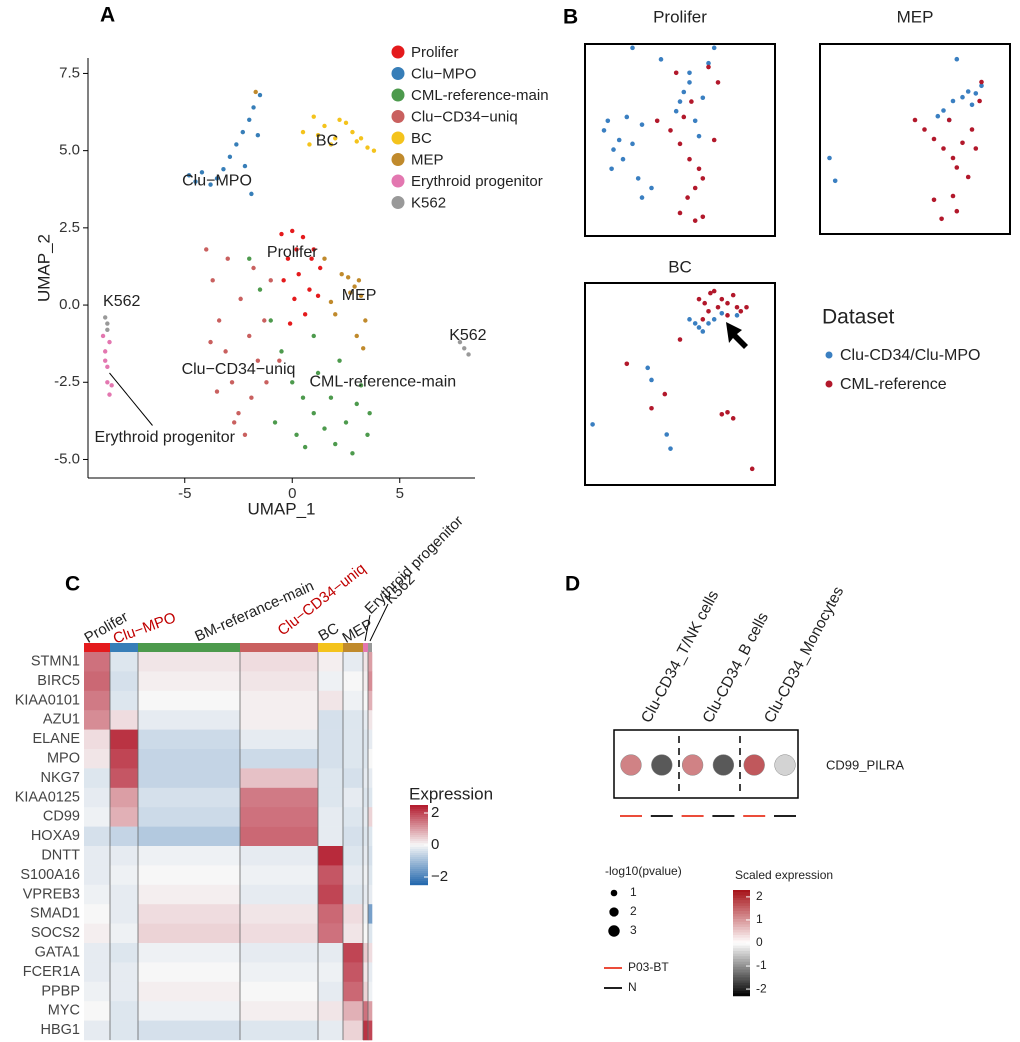 The width and height of the screenshot is (1020, 1042). What do you see at coordinates (761, 988) in the screenshot?
I see `colorbar-label: -2` at bounding box center [761, 988].